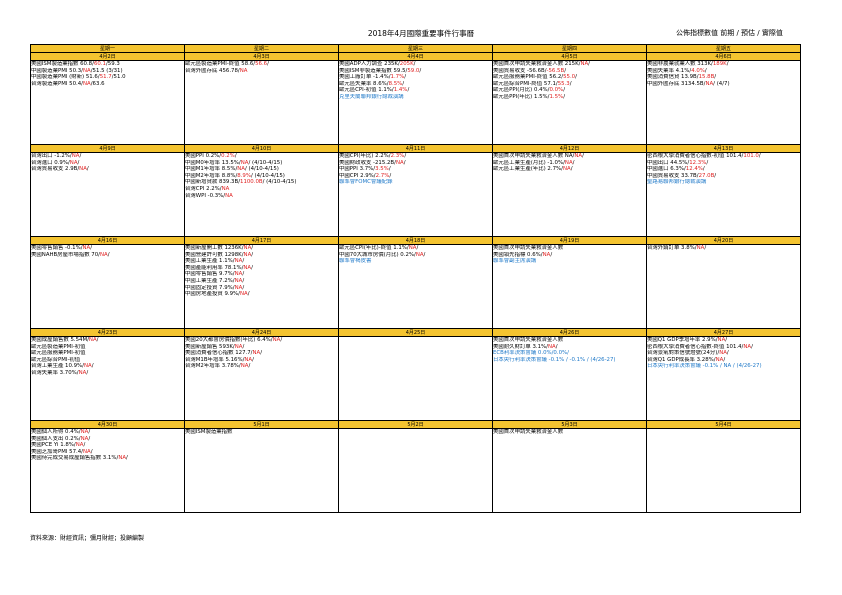  I want to click on event-item: 聯準會褐皮書, so click(416, 261).